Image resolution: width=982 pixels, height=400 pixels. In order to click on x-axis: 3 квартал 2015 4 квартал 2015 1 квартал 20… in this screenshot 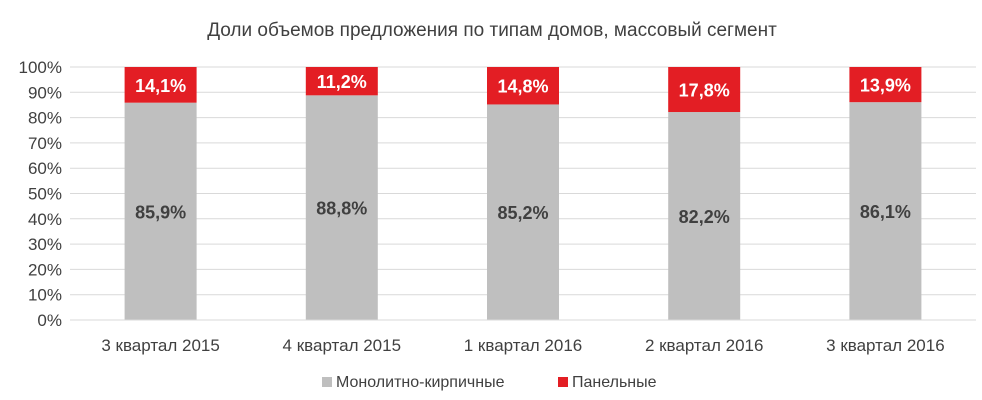, I will do `click(523, 337)`.